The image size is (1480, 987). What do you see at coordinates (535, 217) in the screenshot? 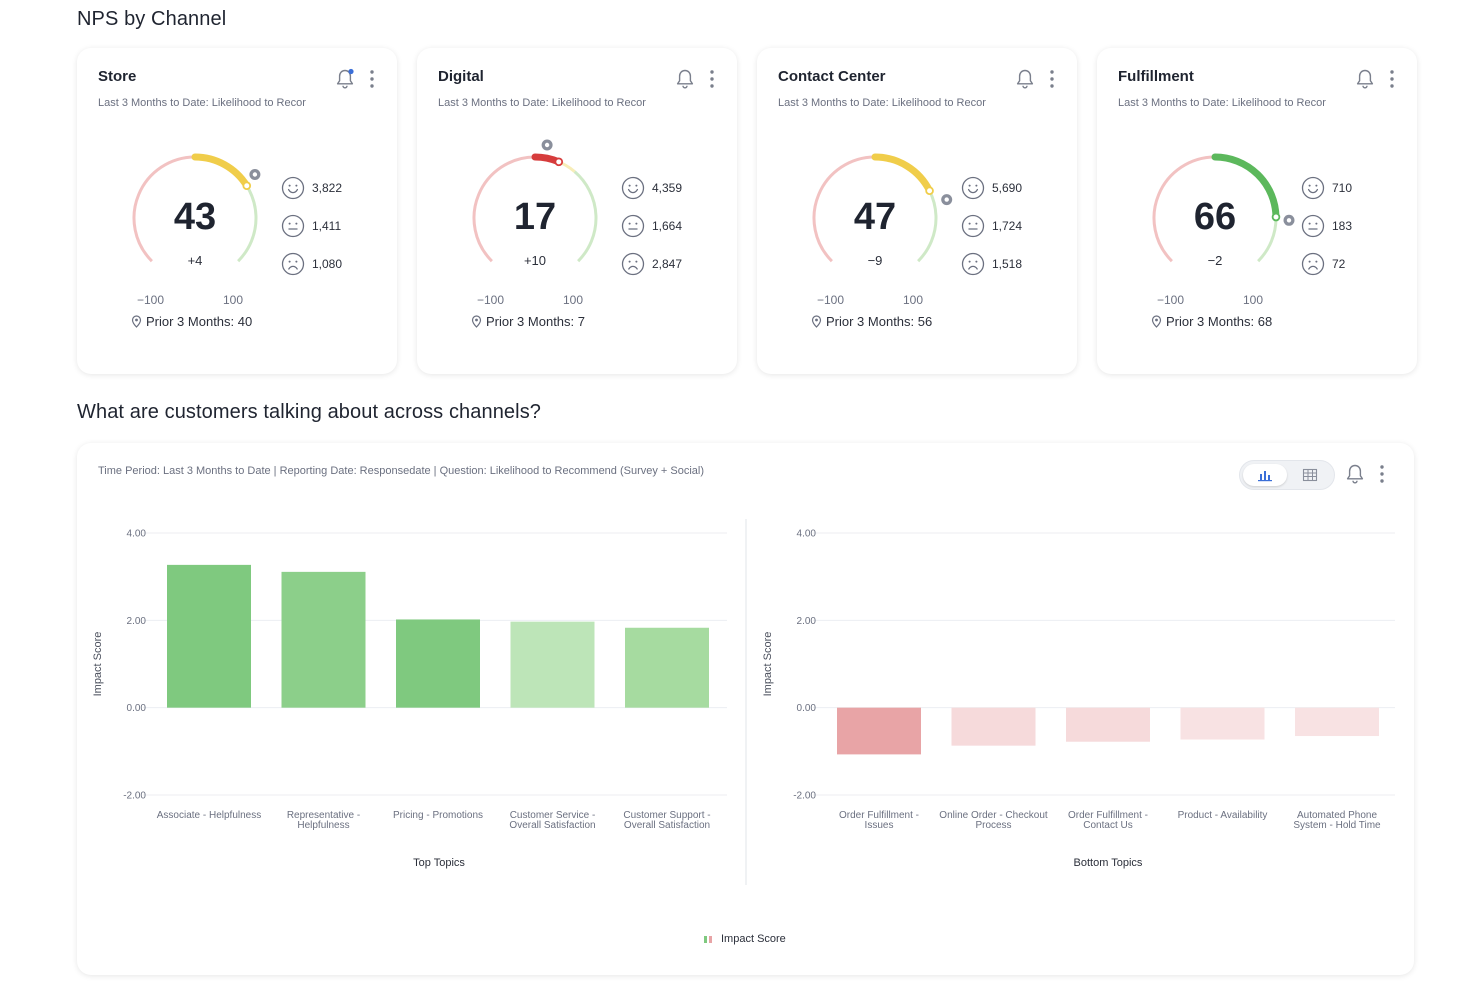
I see `nps-score: 17` at bounding box center [535, 217].